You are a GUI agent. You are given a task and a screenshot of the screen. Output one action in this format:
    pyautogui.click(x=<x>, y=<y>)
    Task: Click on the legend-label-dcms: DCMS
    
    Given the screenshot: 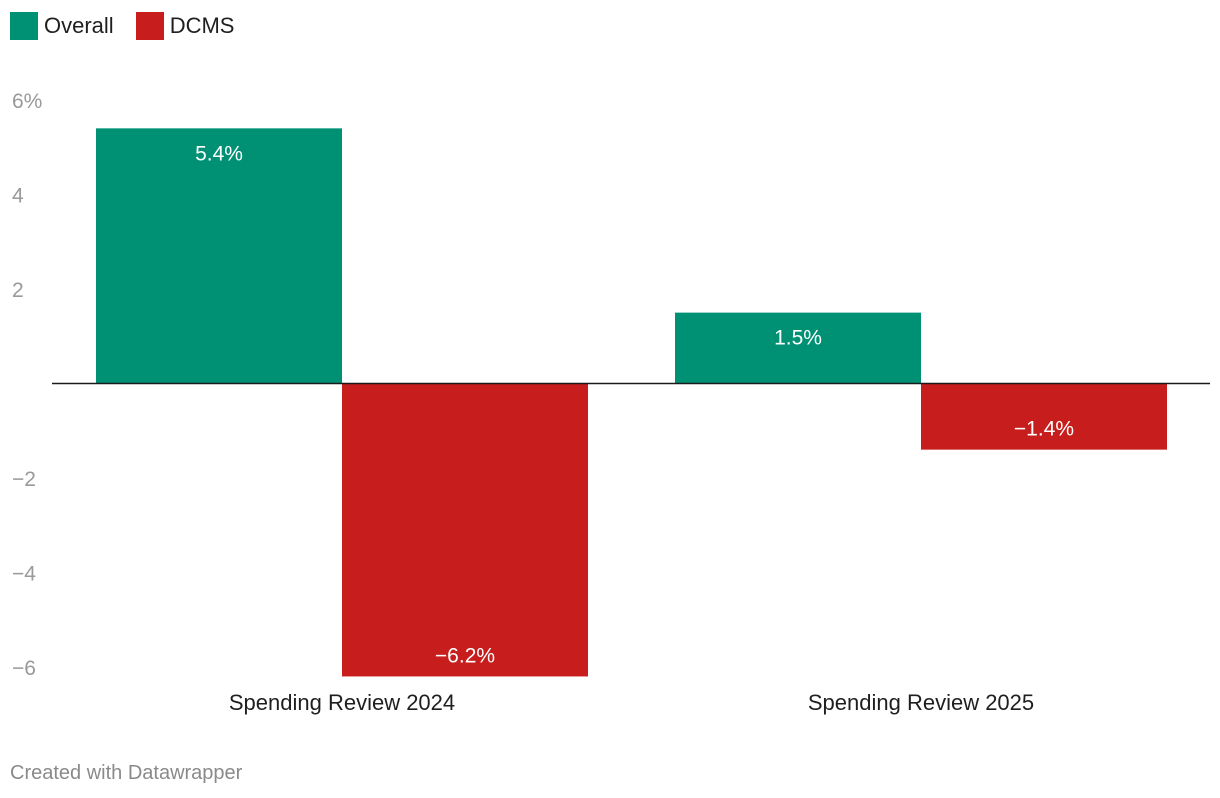 What is the action you would take?
    pyautogui.click(x=202, y=25)
    